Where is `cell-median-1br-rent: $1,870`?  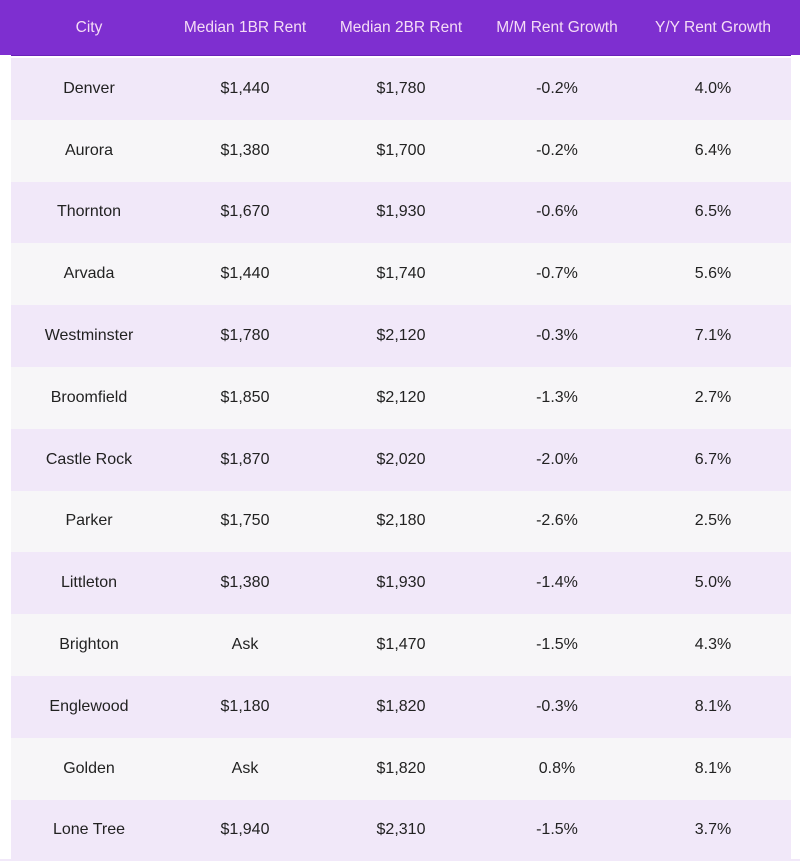
cell-median-1br-rent: $1,870 is located at coordinates (245, 459).